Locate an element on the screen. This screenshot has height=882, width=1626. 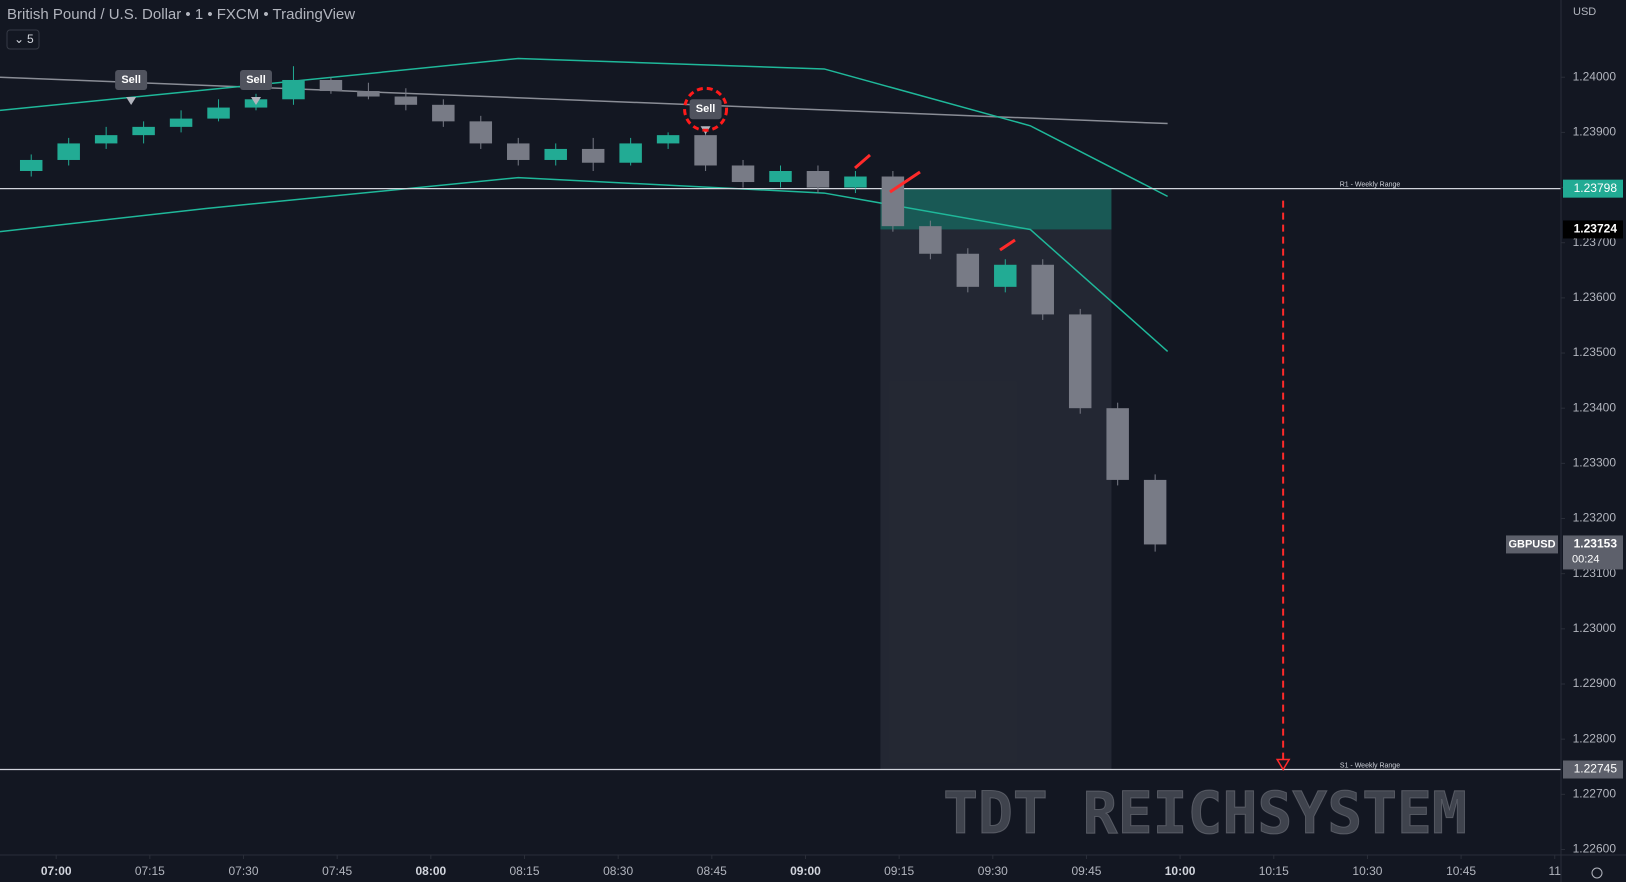
y-tick-label: 1.23500 is located at coordinates (1595, 352).